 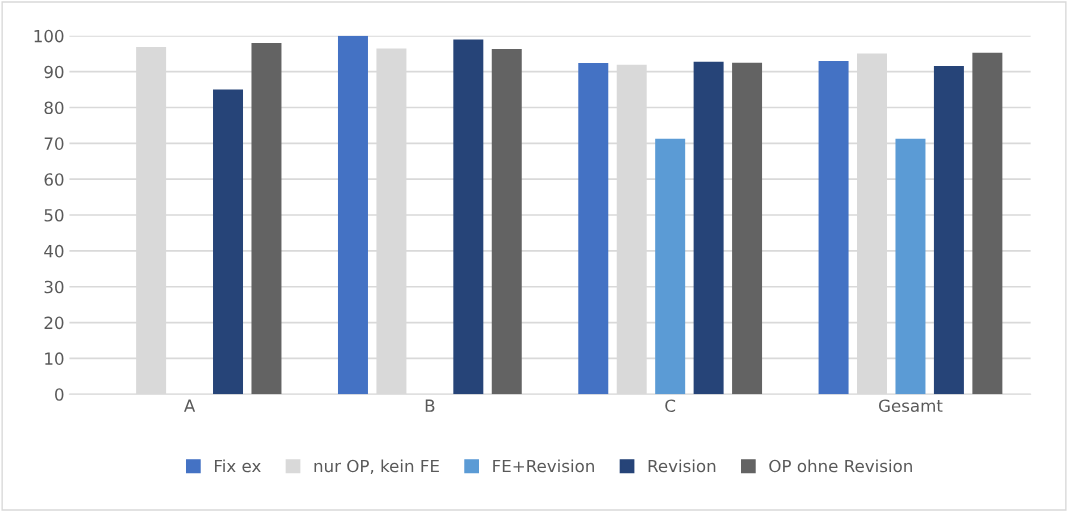 What do you see at coordinates (670, 405) in the screenshot?
I see `x-tick-label: C` at bounding box center [670, 405].